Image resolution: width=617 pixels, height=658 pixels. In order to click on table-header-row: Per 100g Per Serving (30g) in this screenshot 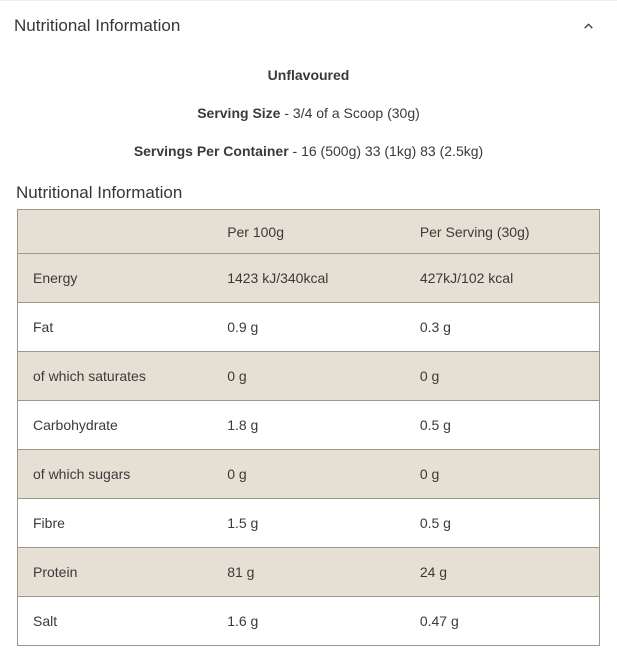, I will do `click(308, 231)`.